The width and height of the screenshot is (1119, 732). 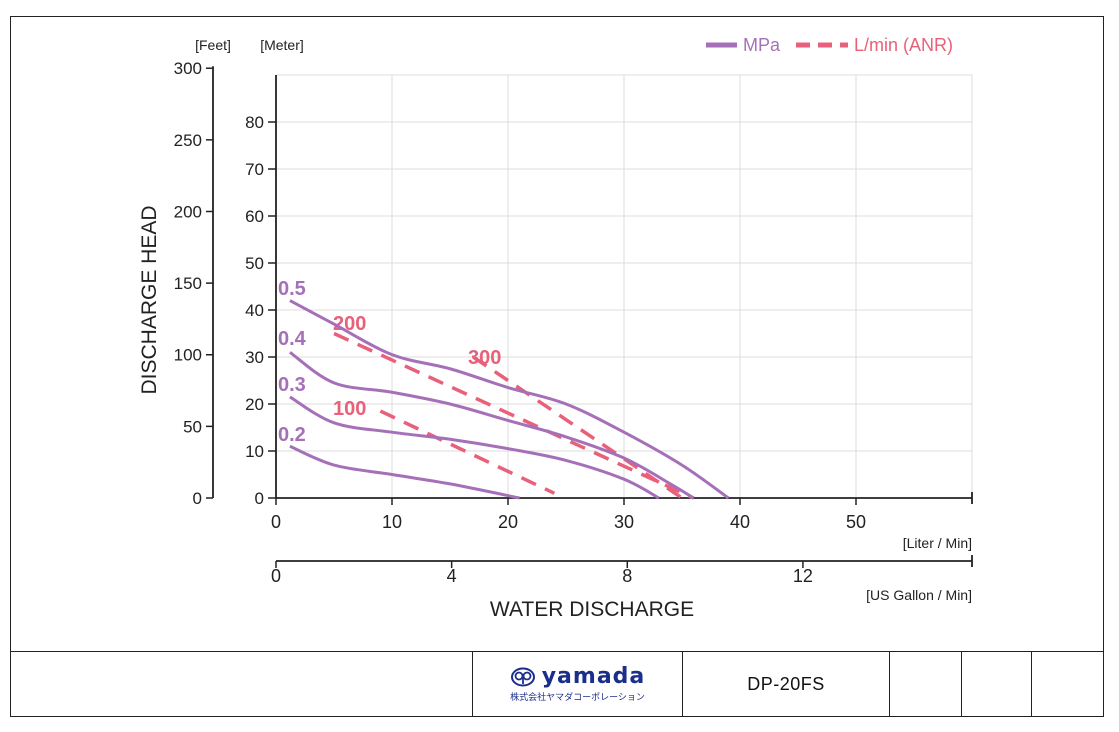 What do you see at coordinates (803, 576) in the screenshot?
I see `x-gallon-tick-label: 12` at bounding box center [803, 576].